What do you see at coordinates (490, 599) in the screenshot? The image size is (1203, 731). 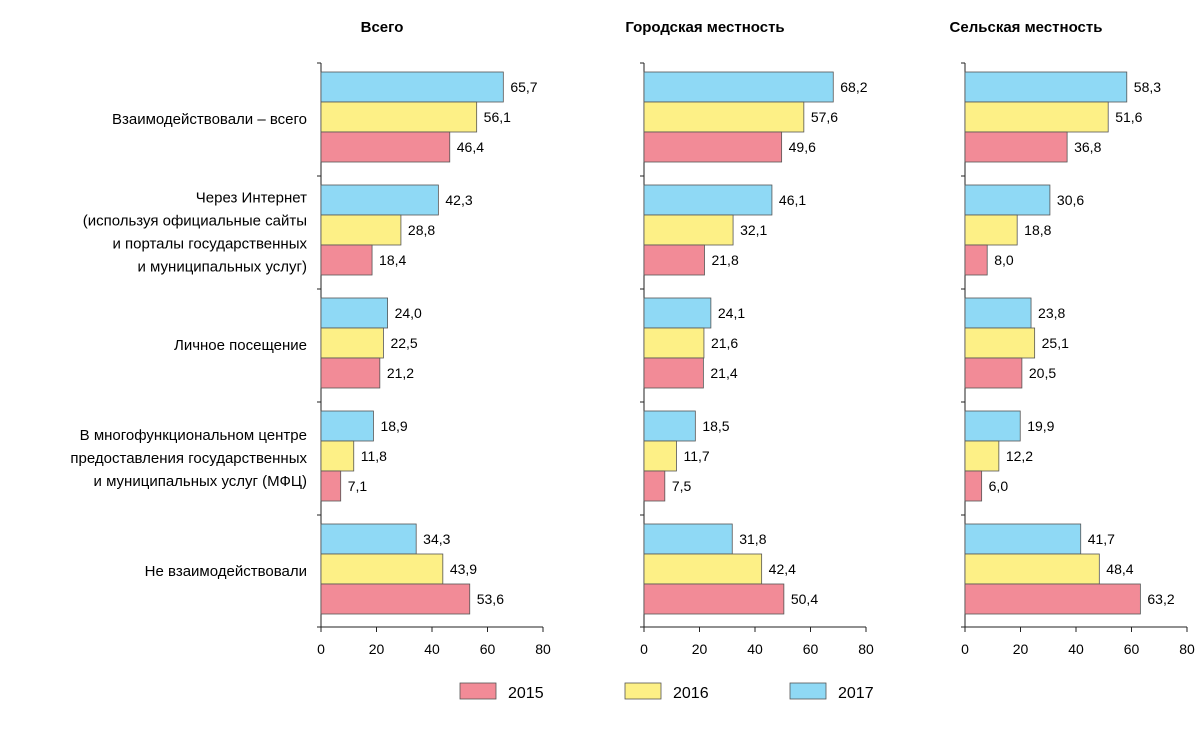 I see `bar-value-label: 53,6` at bounding box center [490, 599].